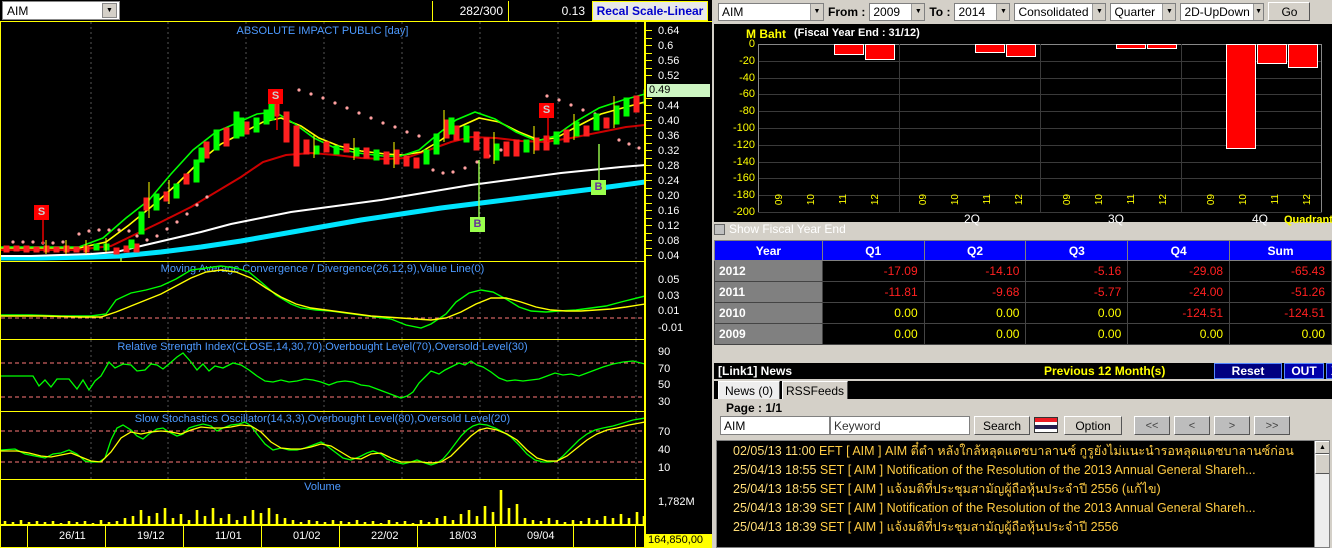 The width and height of the screenshot is (1332, 548). I want to click on cell-q2: 0.00, so click(975, 313).